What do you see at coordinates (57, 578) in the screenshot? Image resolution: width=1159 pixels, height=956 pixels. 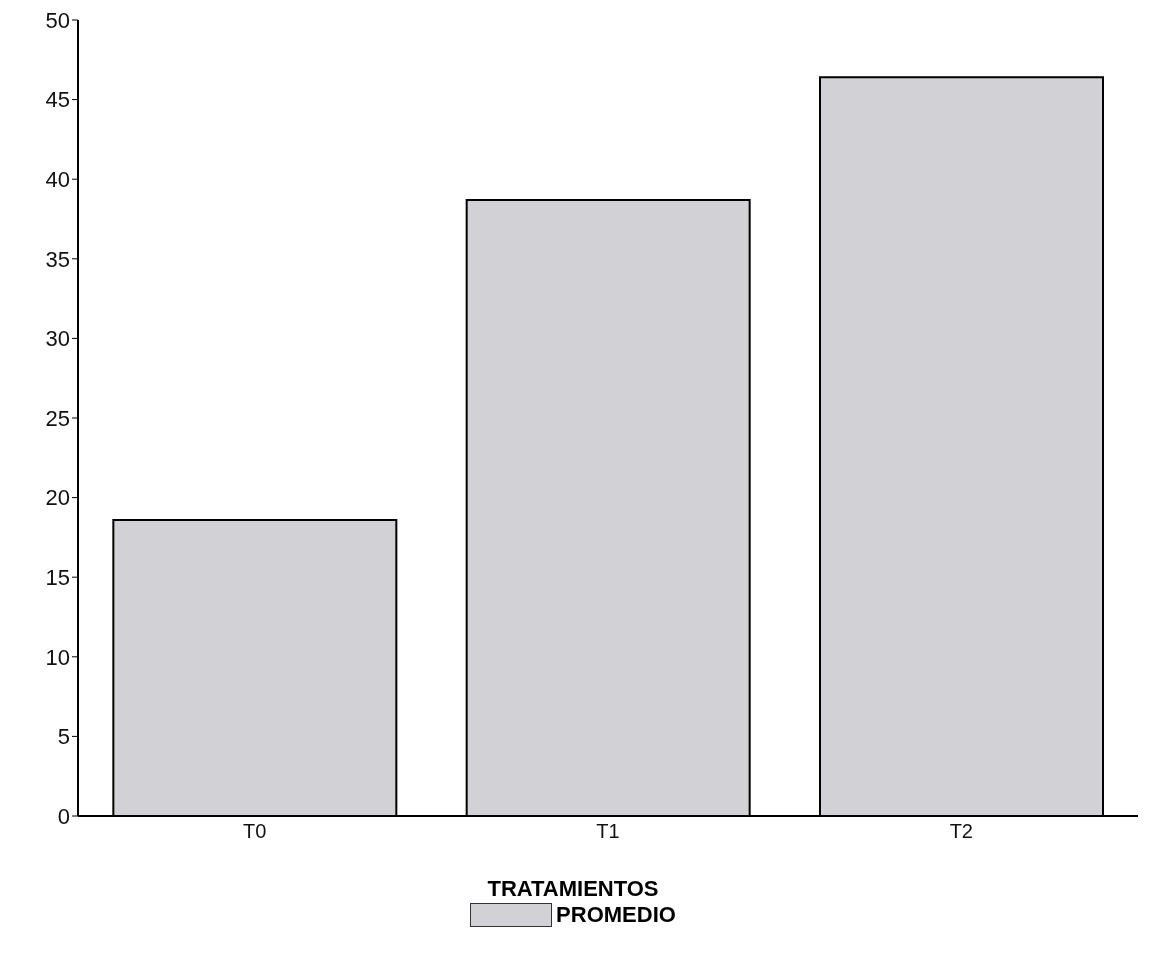 I see `y-tick-label: 15` at bounding box center [57, 578].